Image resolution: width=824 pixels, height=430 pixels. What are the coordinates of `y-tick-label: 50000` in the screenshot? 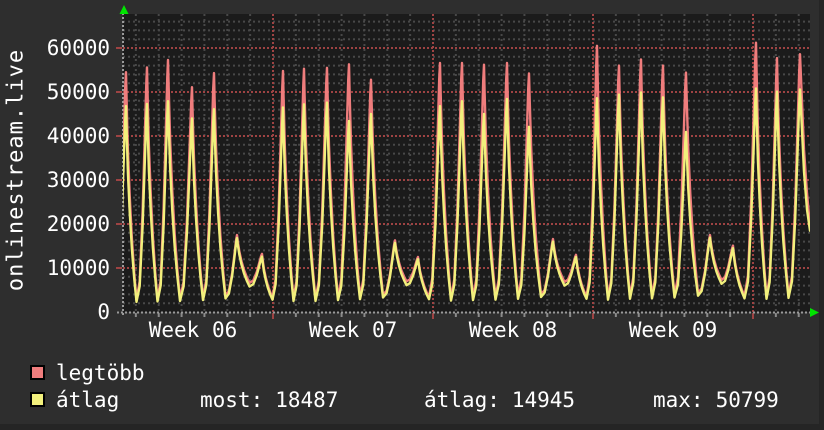 It's located at (78, 92).